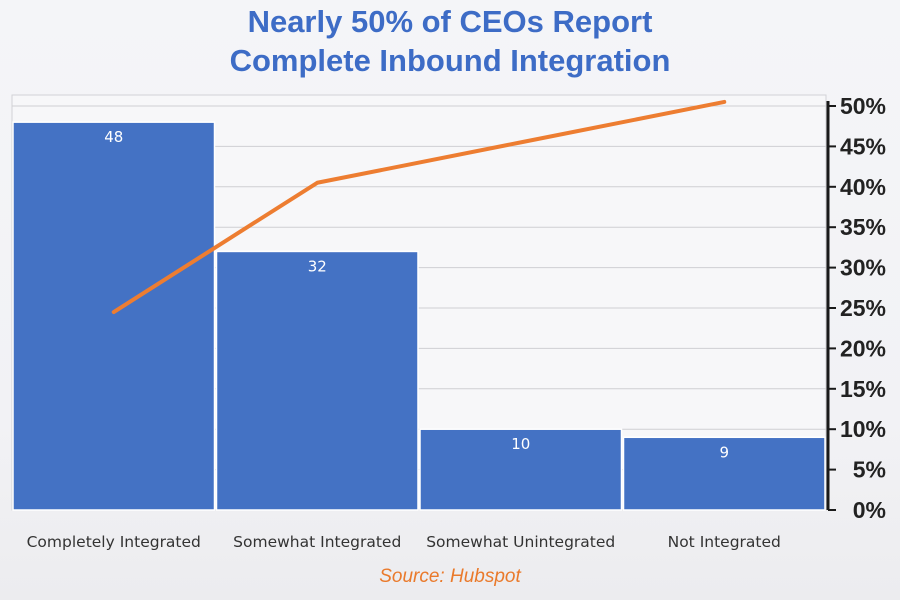  I want to click on chart-title-line-2: Complete Inbound Integration, so click(450, 60).